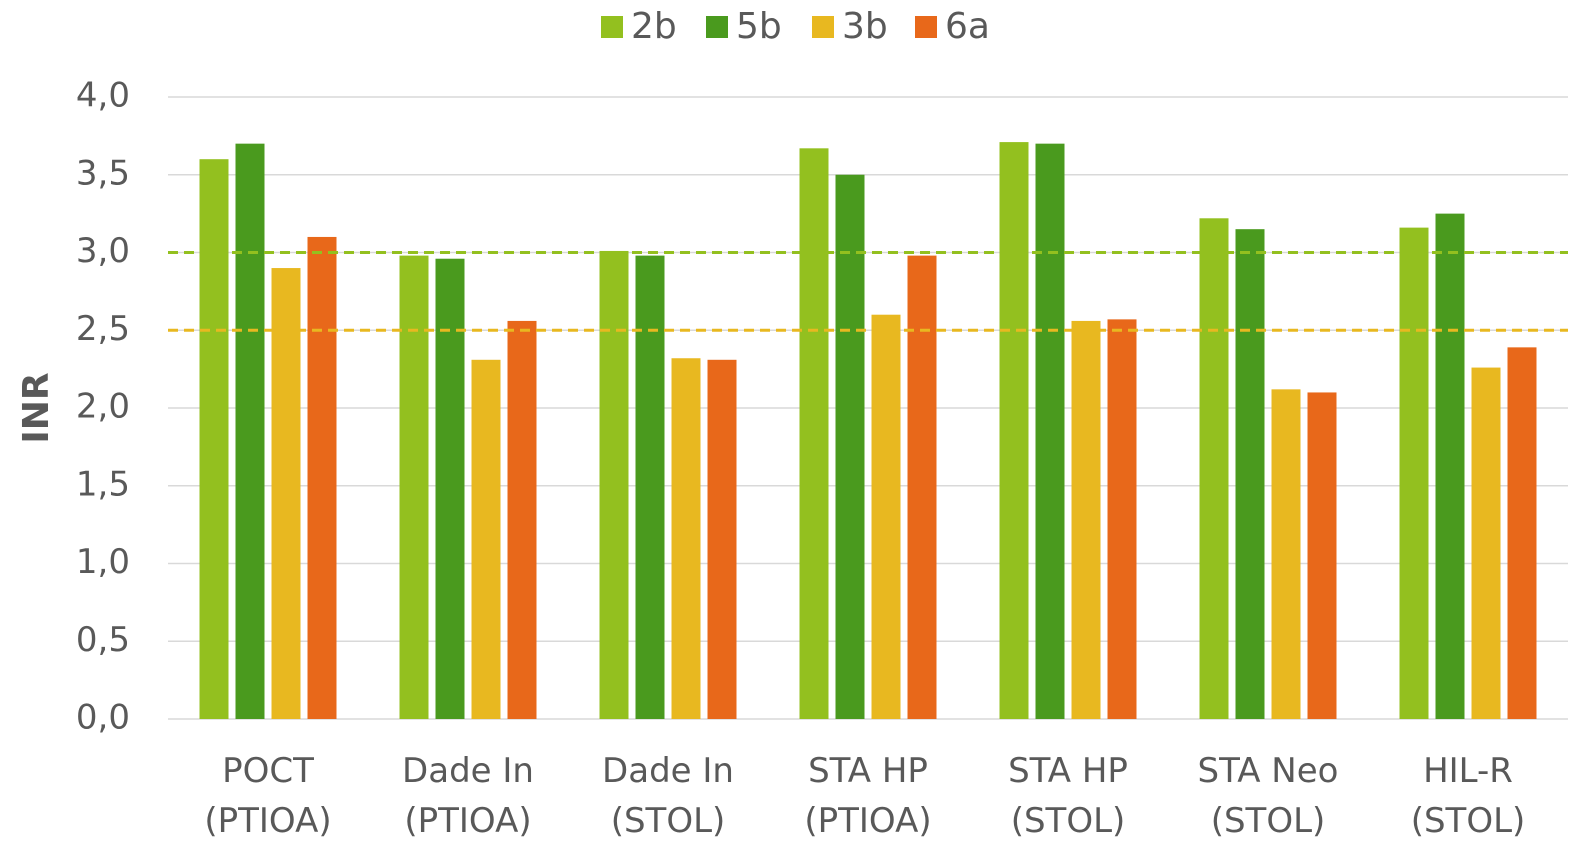 This screenshot has height=853, width=1589. Describe the element at coordinates (867, 796) in the screenshot. I see `x-tick-label: STA HP (PTIOA)` at that location.